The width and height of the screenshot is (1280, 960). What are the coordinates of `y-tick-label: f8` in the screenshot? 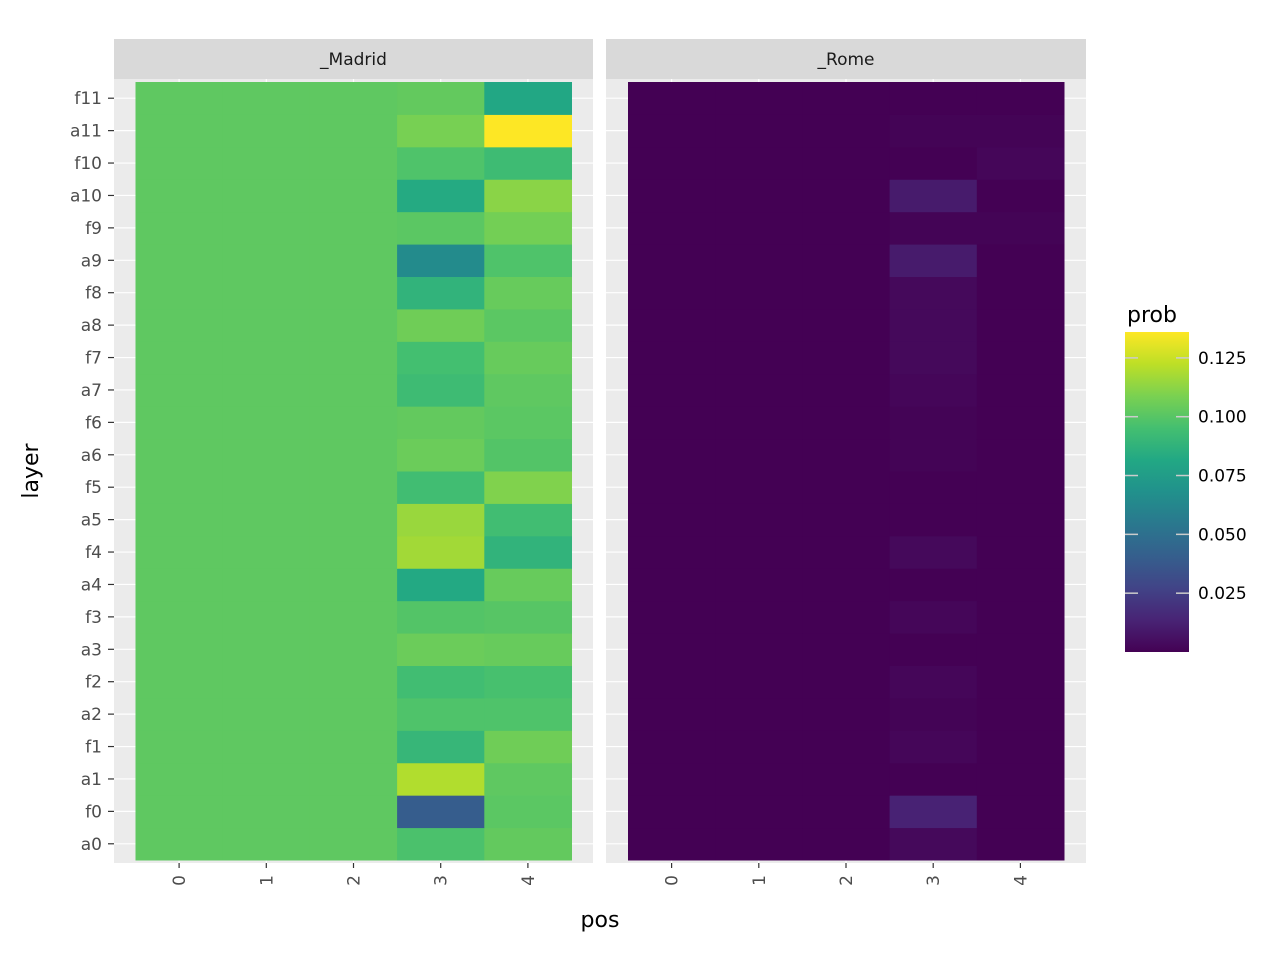 It's located at (93, 294).